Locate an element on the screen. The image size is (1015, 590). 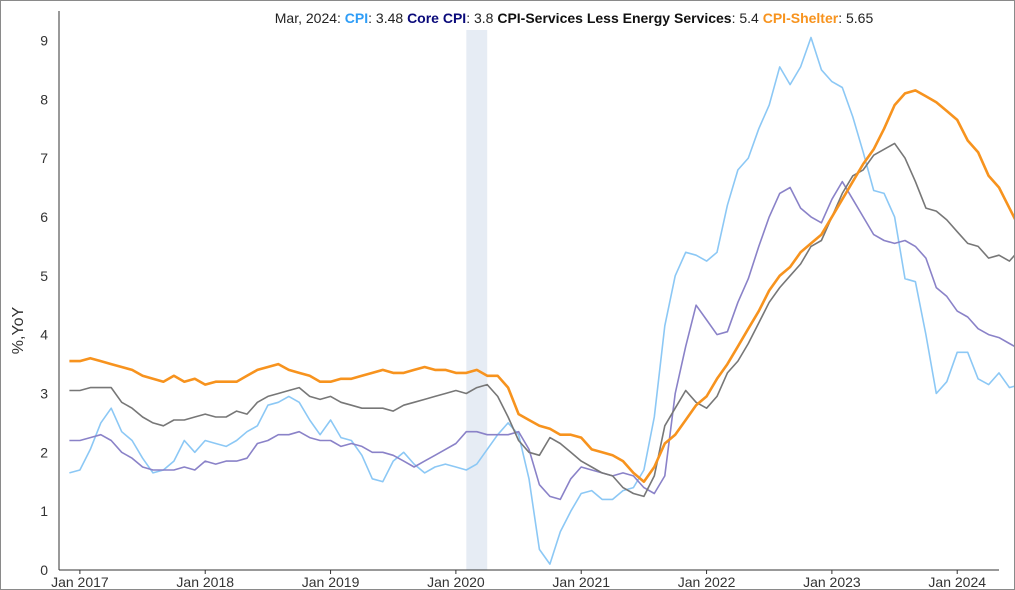
y-tick-label: 2 is located at coordinates (44, 452).